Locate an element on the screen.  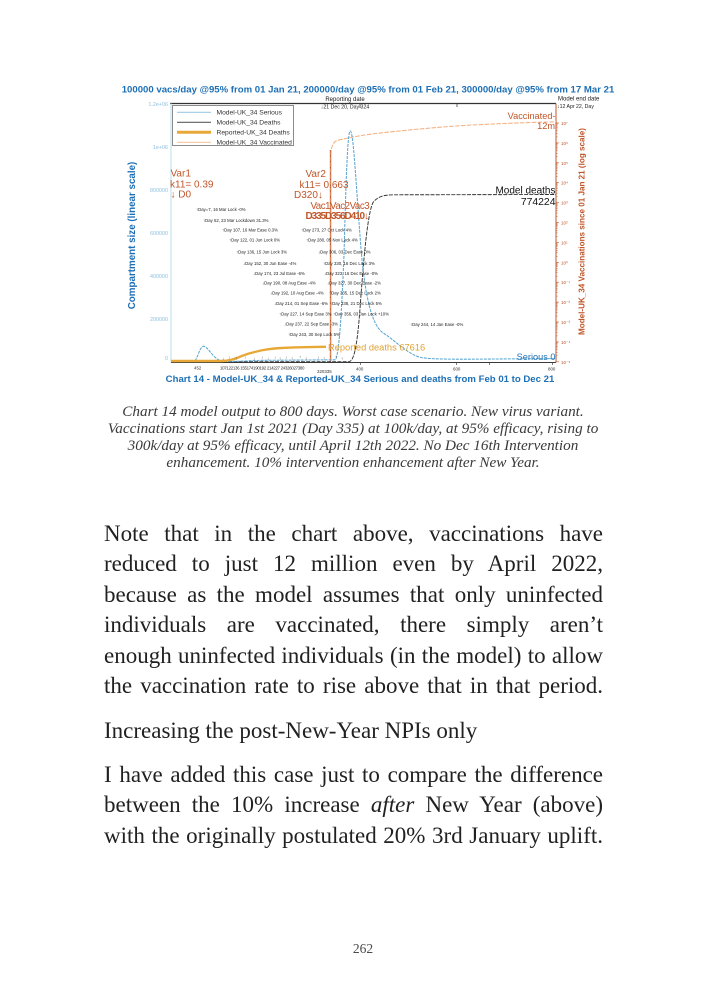
svg-text: 200000 is located at coordinates (159, 320).